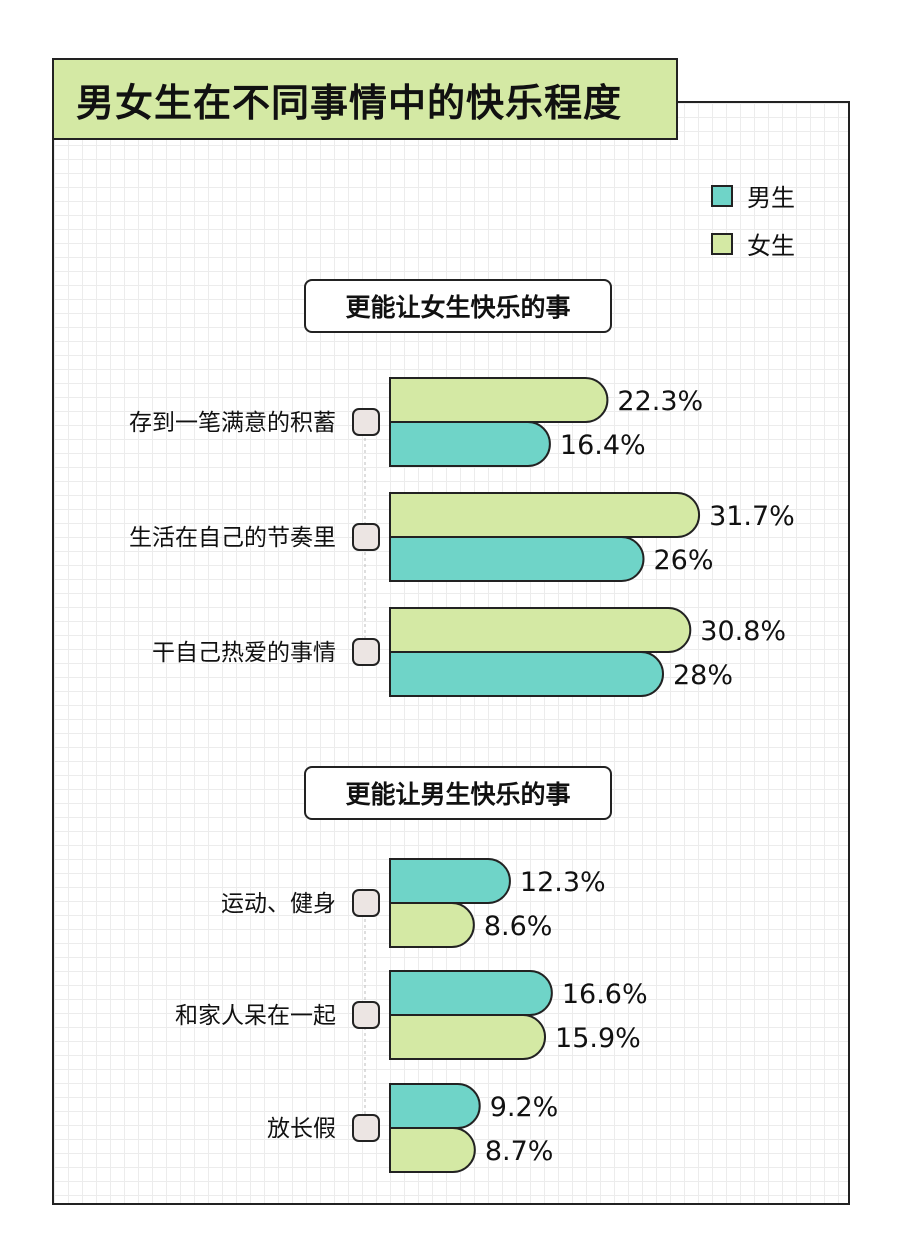 Image resolution: width=900 pixels, height=1255 pixels. I want to click on data-label: 8.6%, so click(518, 926).